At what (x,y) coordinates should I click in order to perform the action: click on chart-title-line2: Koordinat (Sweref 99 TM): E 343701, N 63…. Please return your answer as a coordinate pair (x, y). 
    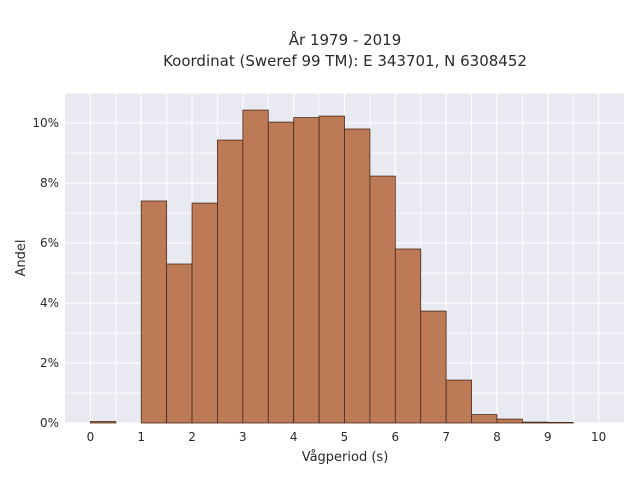
    Looking at the image, I should click on (345, 61).